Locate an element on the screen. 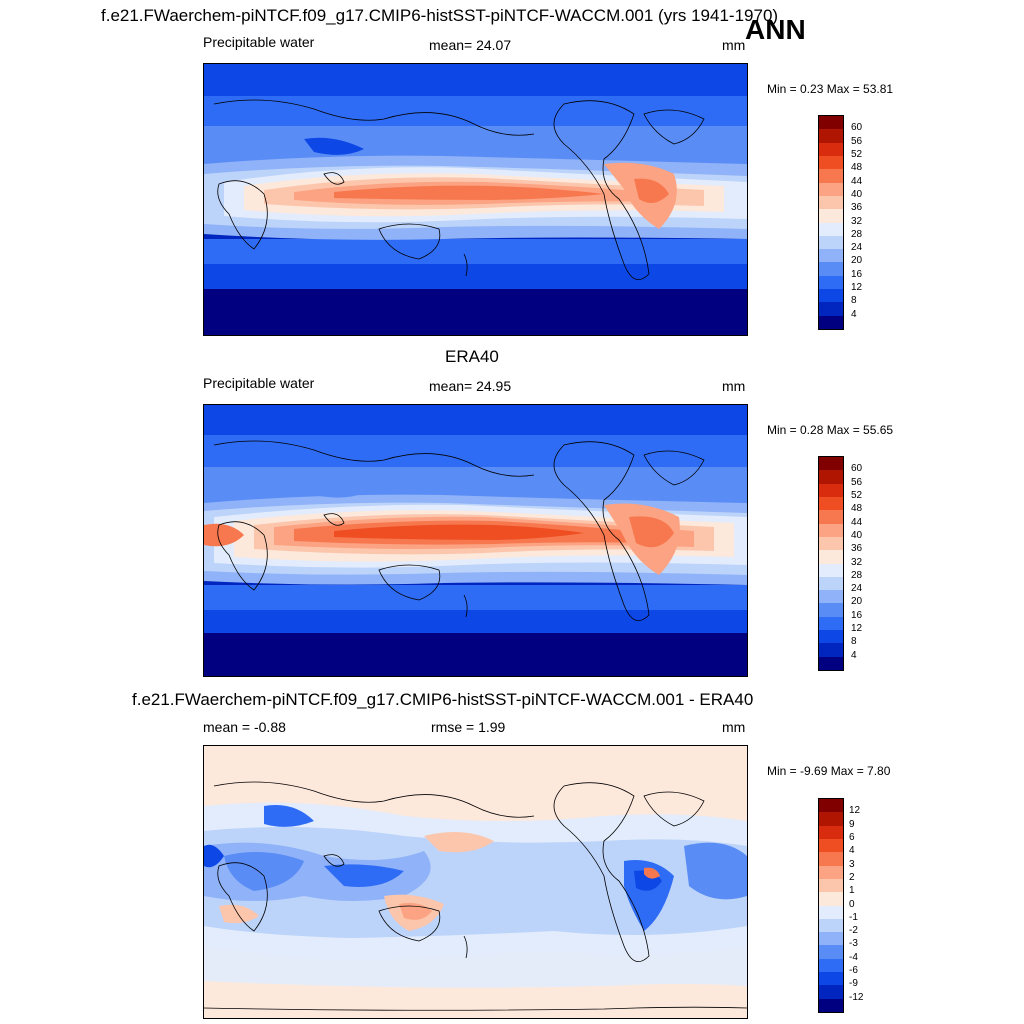 The width and height of the screenshot is (1024, 1024). panel-diff-colorbar-ticks: 12 9 6 4 3 2 1 0 -1 -2 -3 -4 -6 -9 -12 is located at coordinates (864, 904).